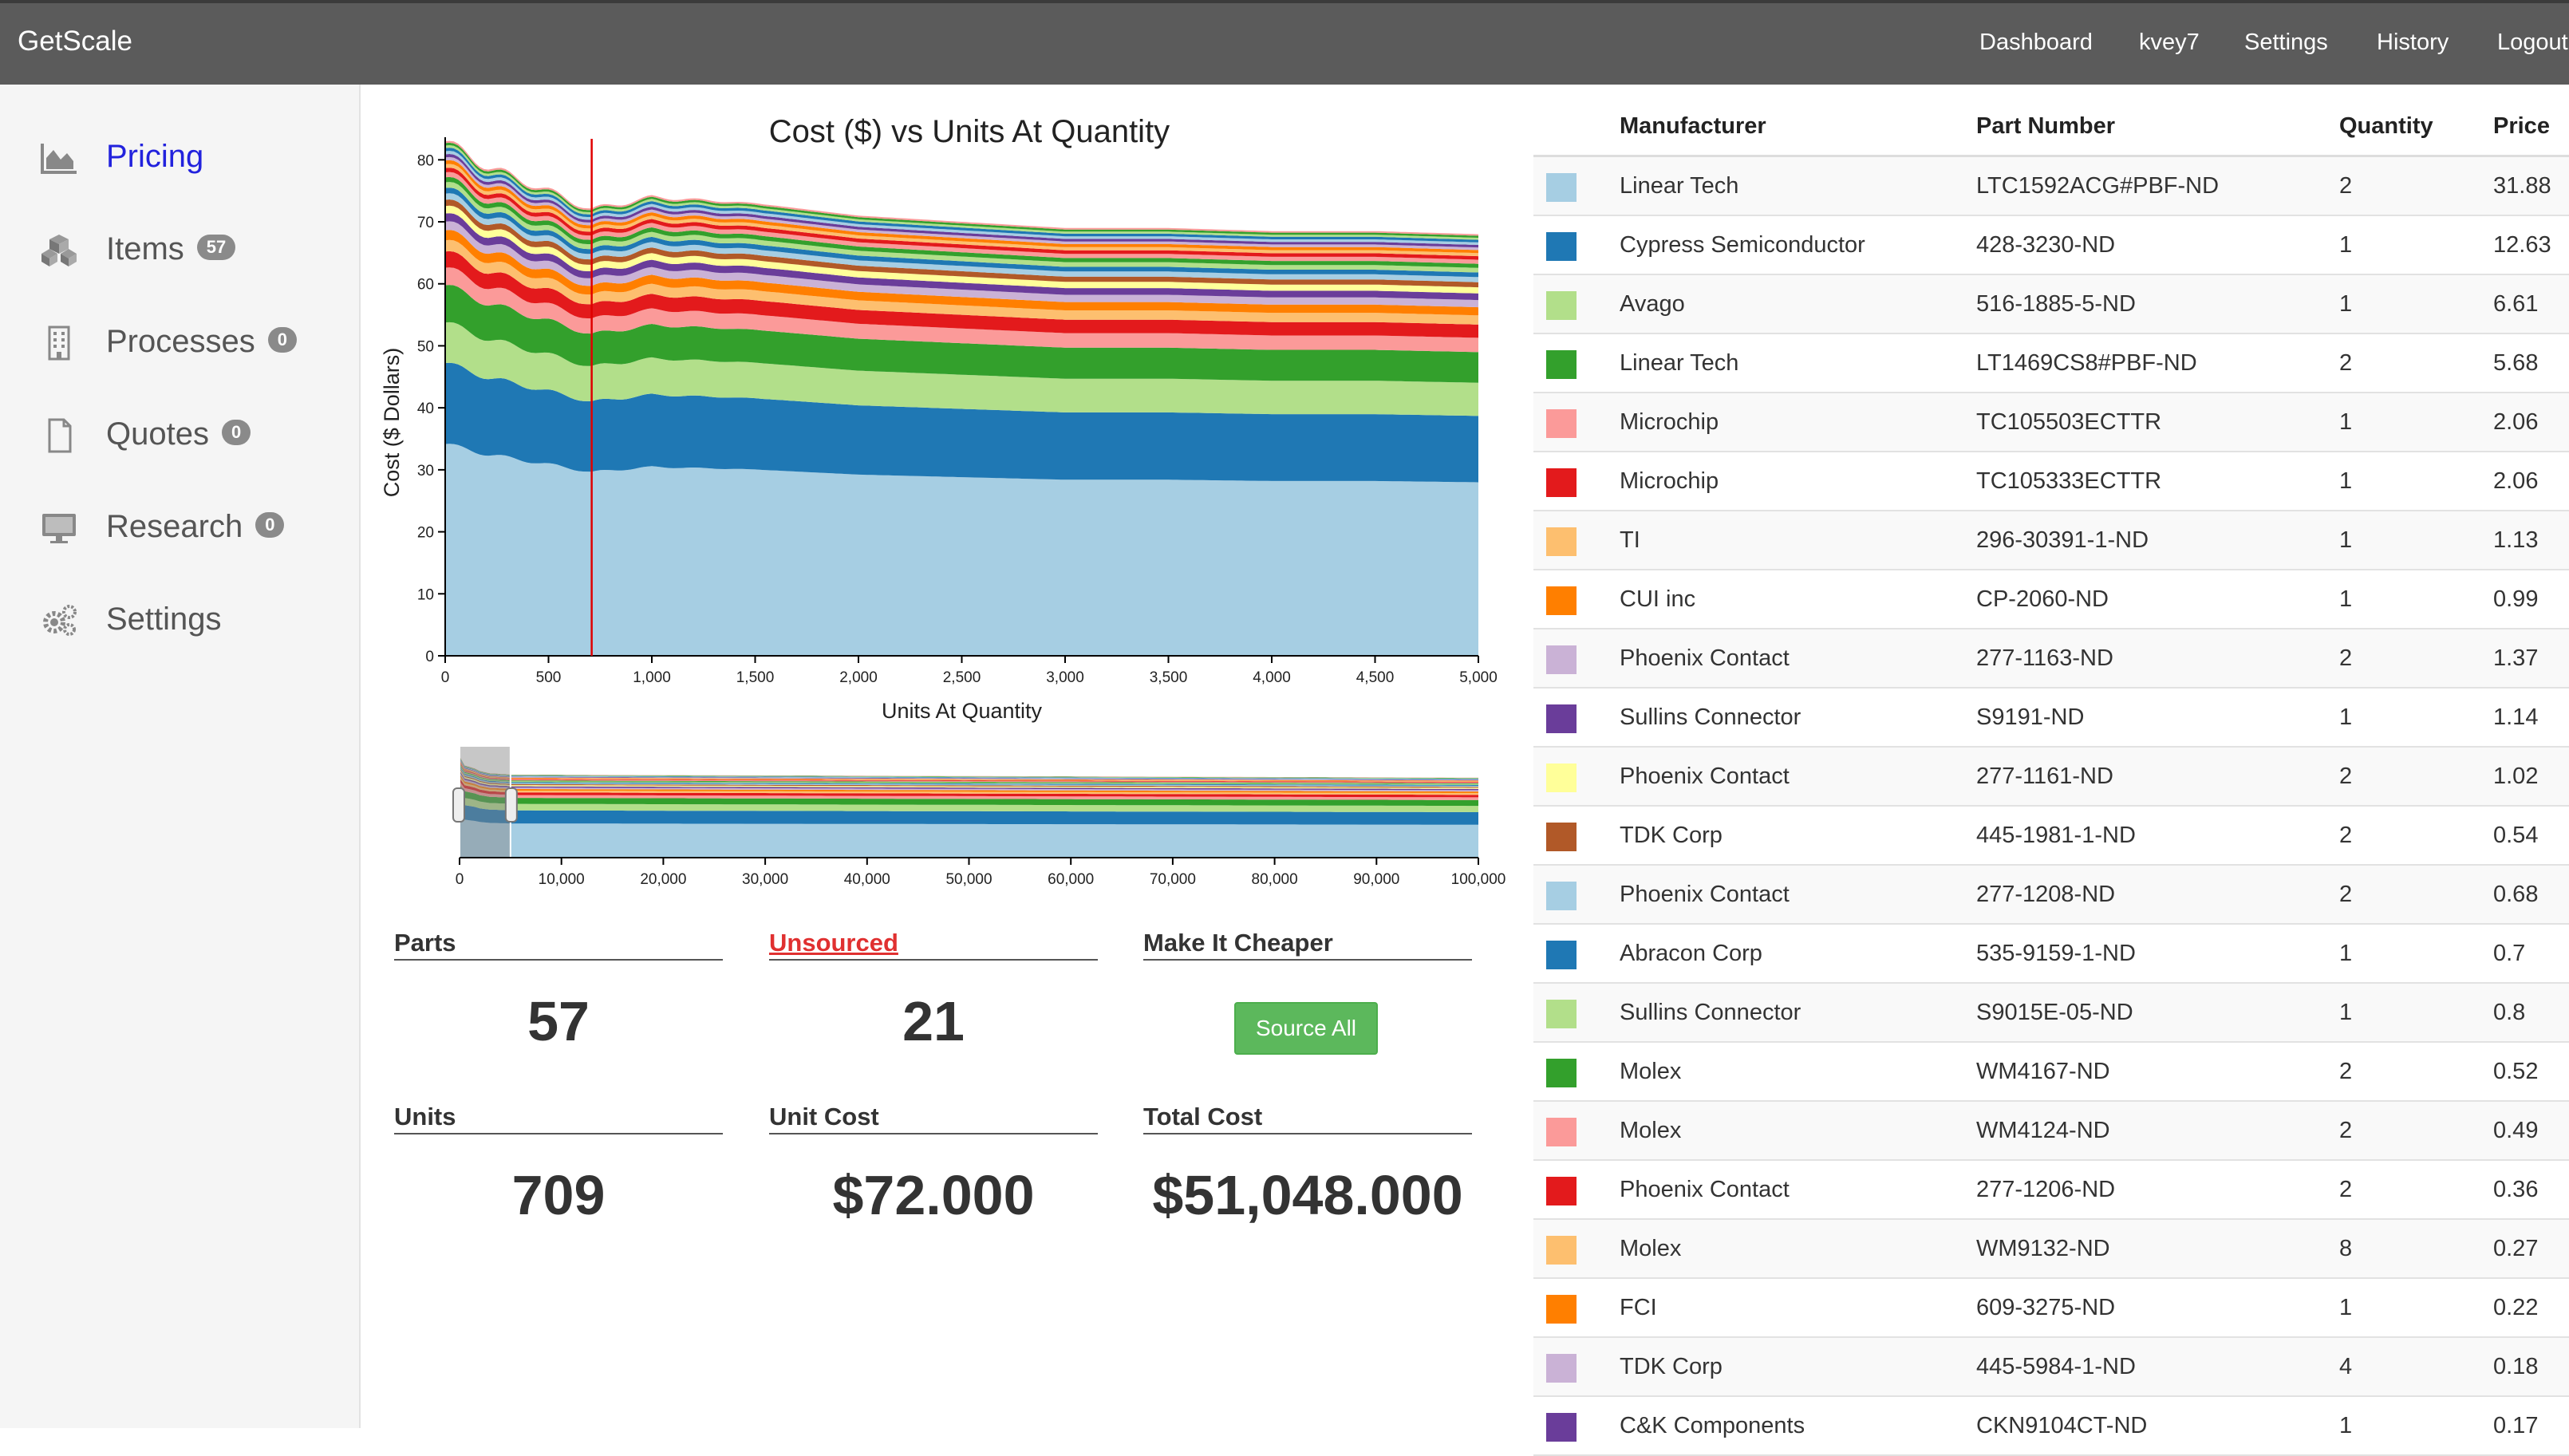 The image size is (2569, 1456). Describe the element at coordinates (2286, 42) in the screenshot. I see `nav-settings: Settings` at that location.